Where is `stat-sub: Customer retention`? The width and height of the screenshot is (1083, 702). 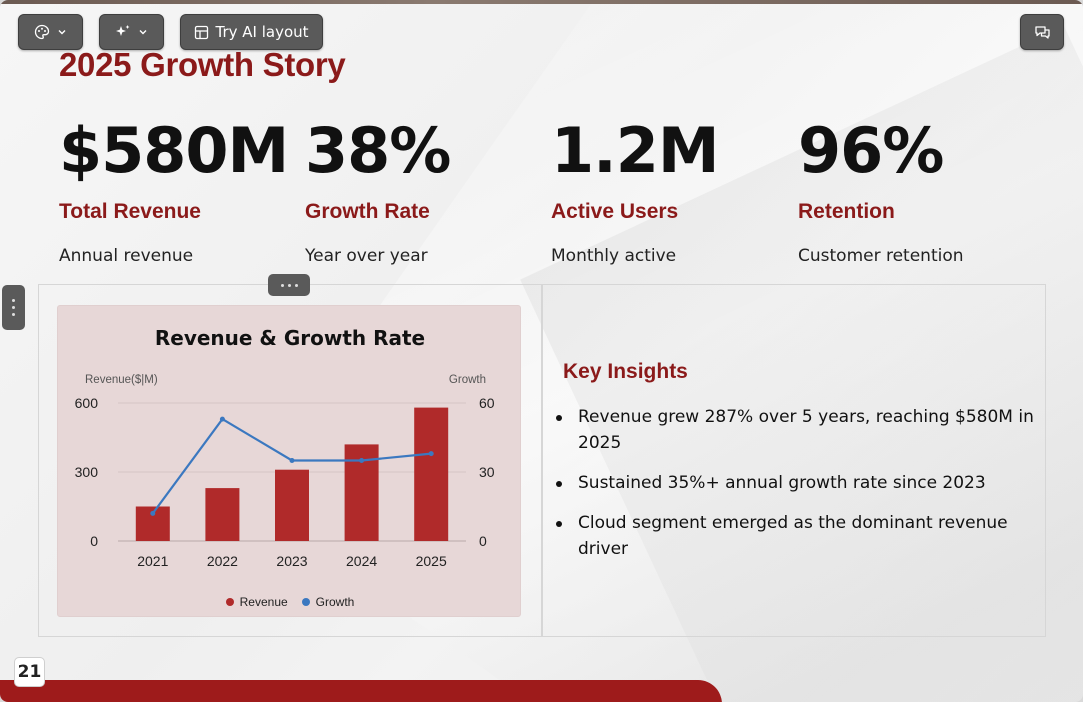 stat-sub: Customer retention is located at coordinates (881, 256).